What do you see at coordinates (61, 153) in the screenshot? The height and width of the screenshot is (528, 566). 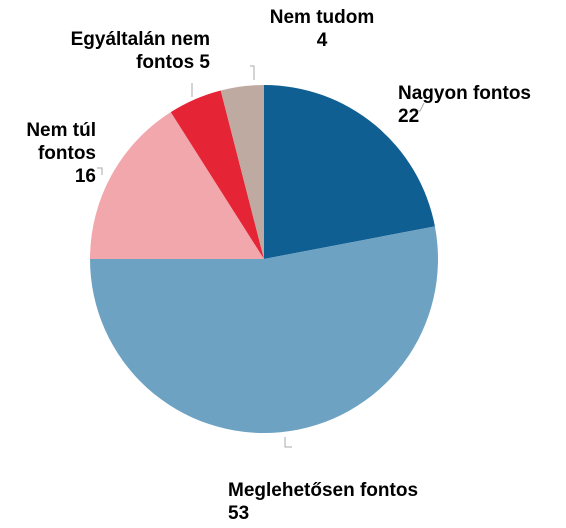 I see `slice-label: Nem túl fontos 16` at bounding box center [61, 153].